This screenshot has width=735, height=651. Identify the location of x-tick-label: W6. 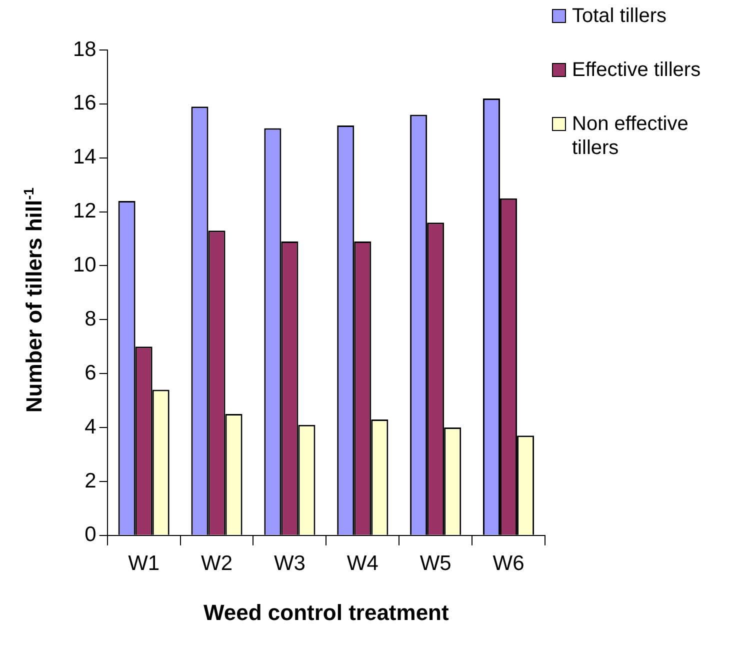
(508, 563).